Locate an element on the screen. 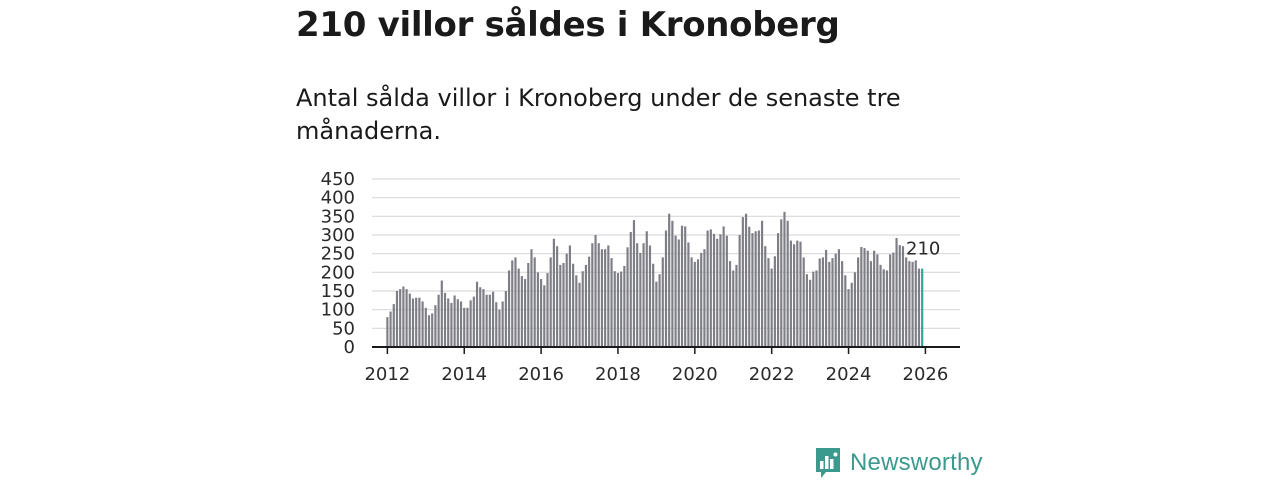  x-tick-label: 2022 is located at coordinates (772, 374).